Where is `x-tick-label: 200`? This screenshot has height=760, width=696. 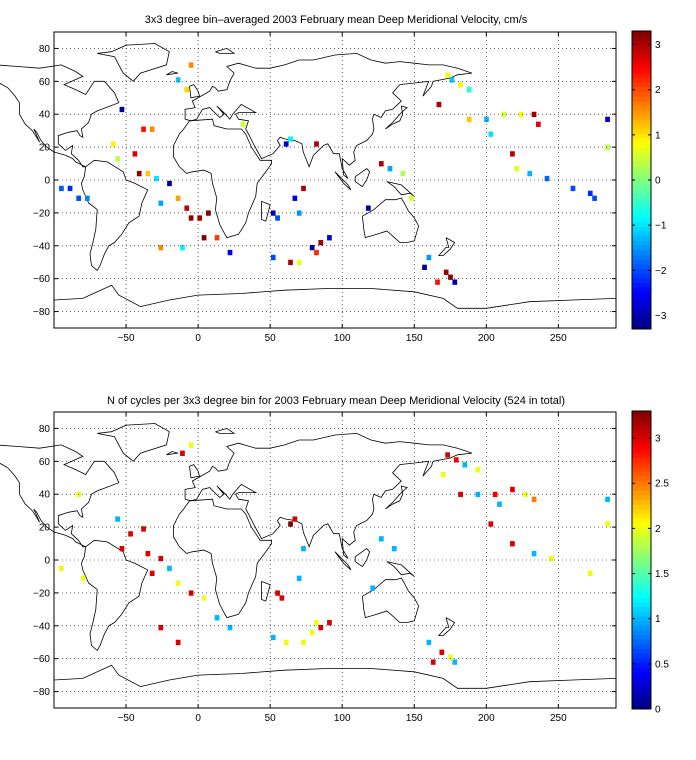
x-tick-label: 200 is located at coordinates (486, 338).